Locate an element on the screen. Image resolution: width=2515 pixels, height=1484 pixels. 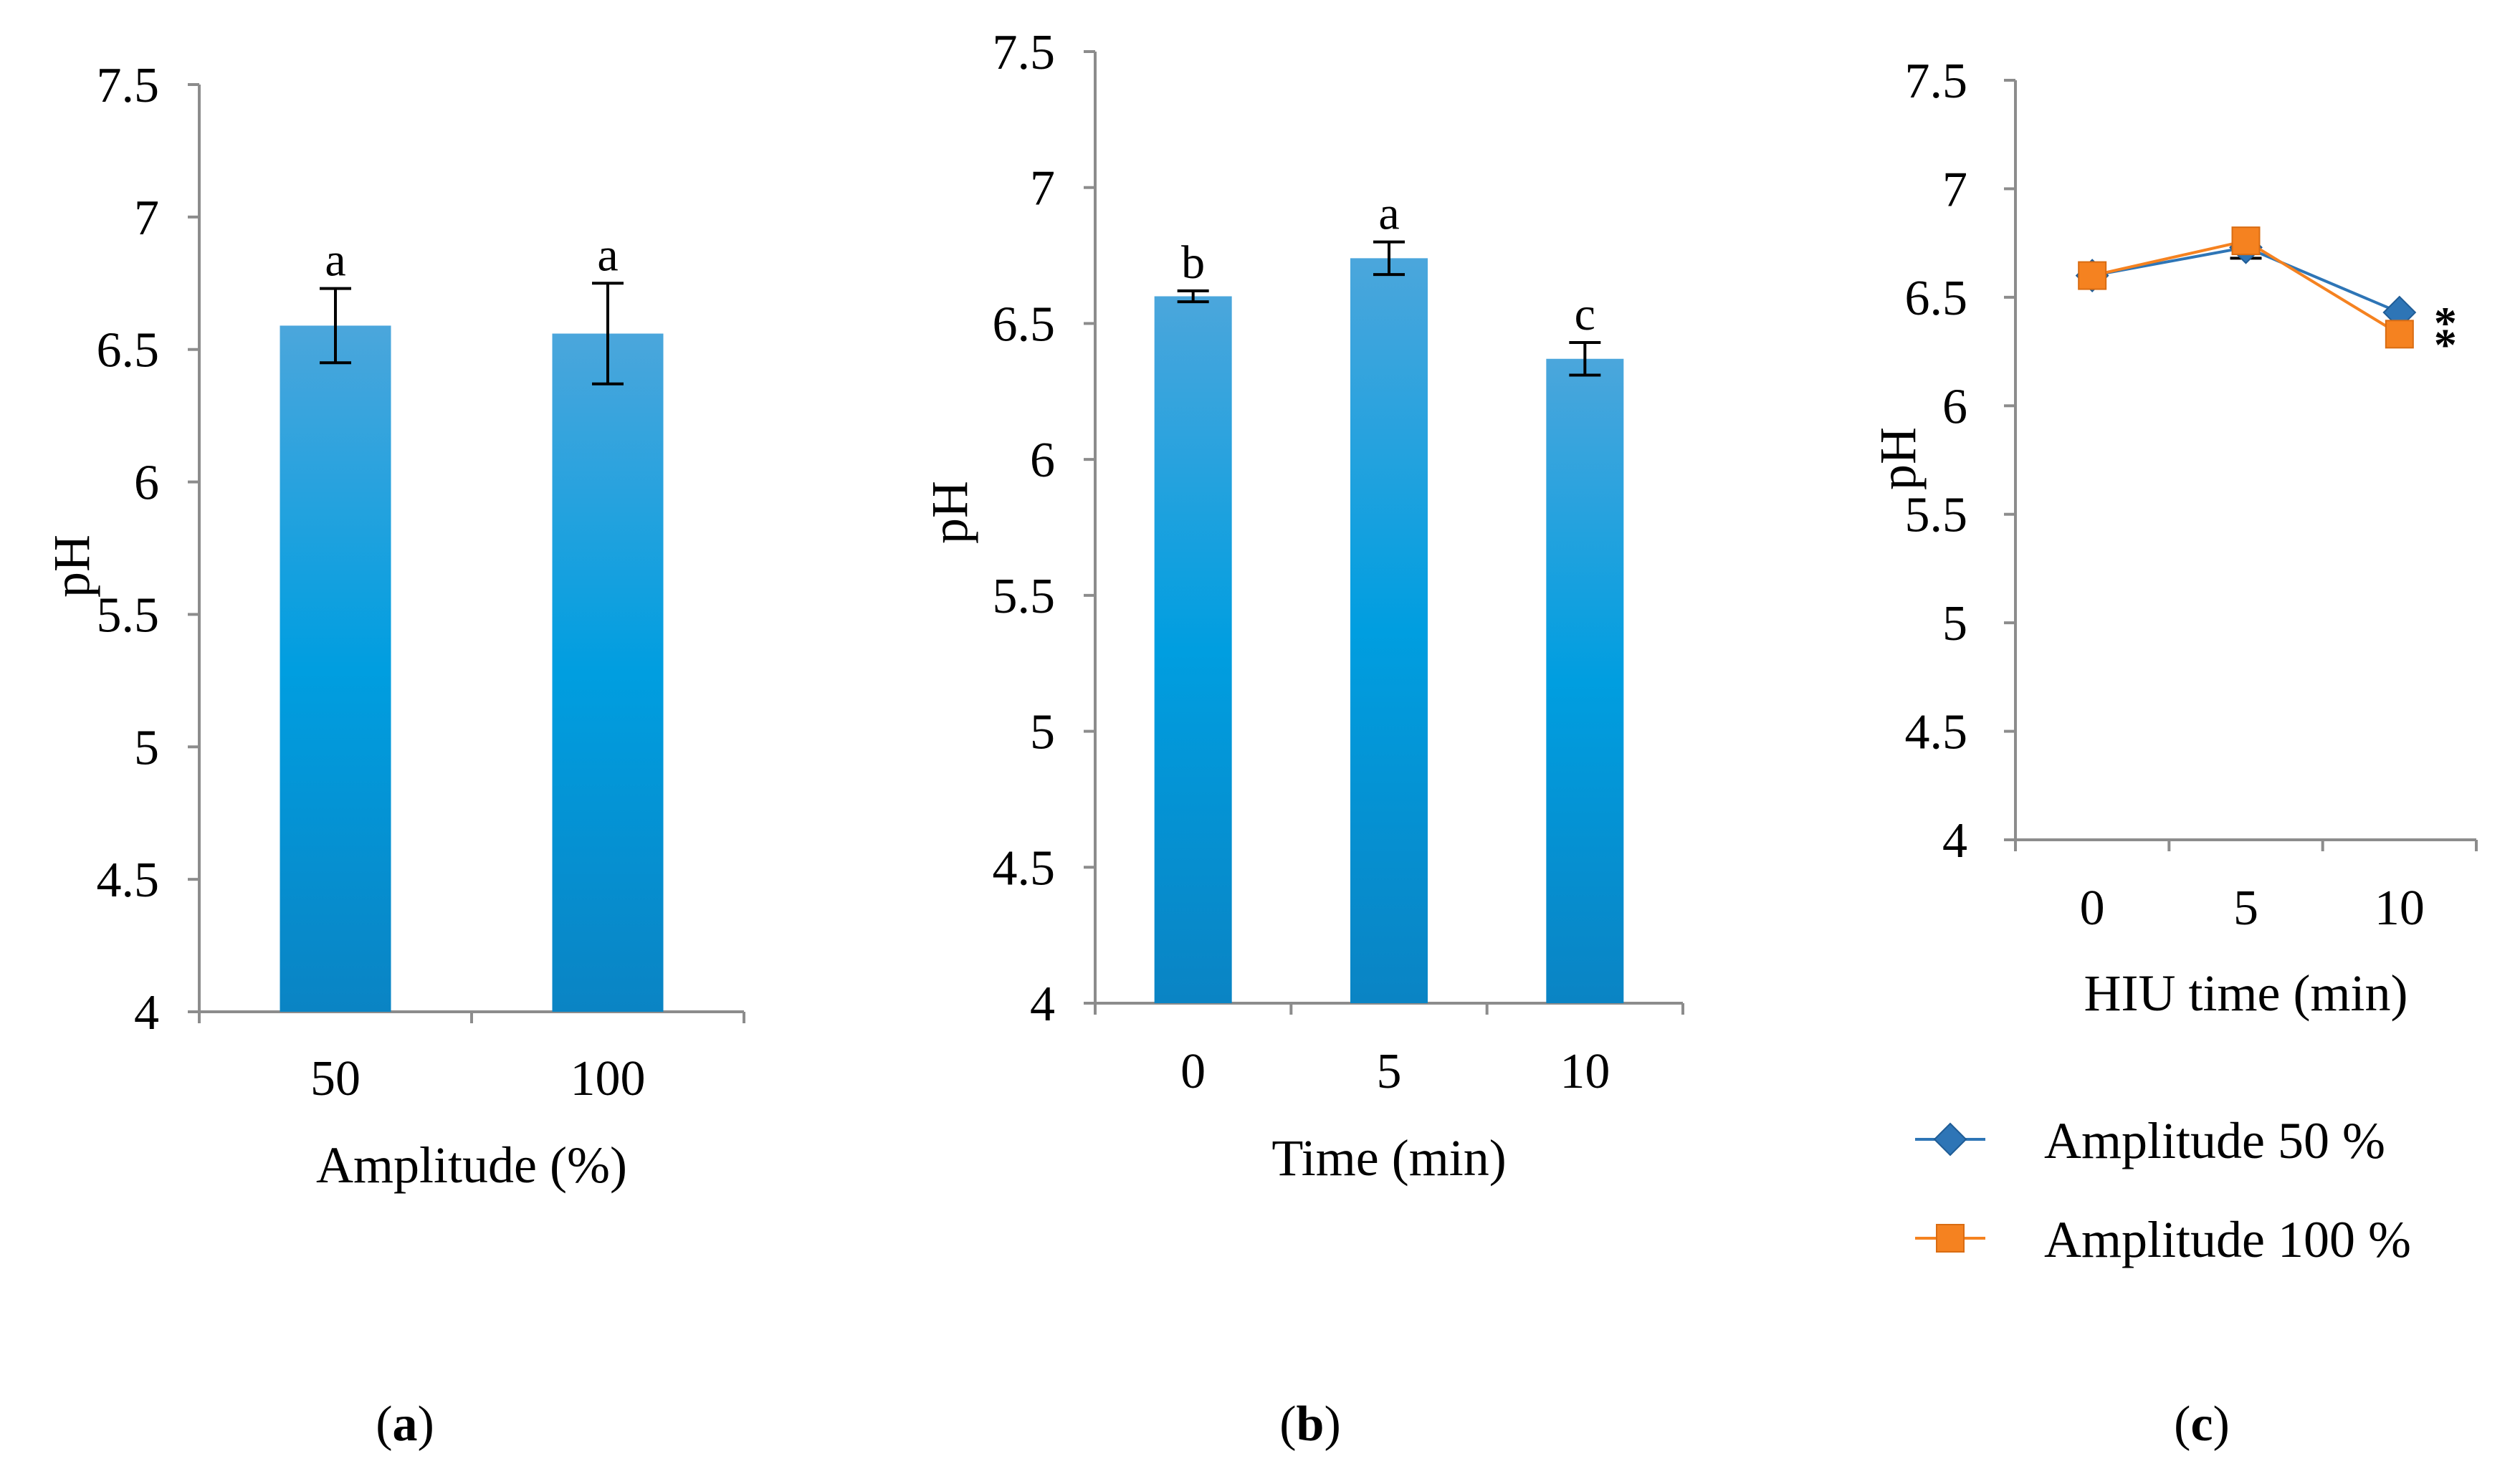
significance-label: c is located at coordinates (1585, 314).